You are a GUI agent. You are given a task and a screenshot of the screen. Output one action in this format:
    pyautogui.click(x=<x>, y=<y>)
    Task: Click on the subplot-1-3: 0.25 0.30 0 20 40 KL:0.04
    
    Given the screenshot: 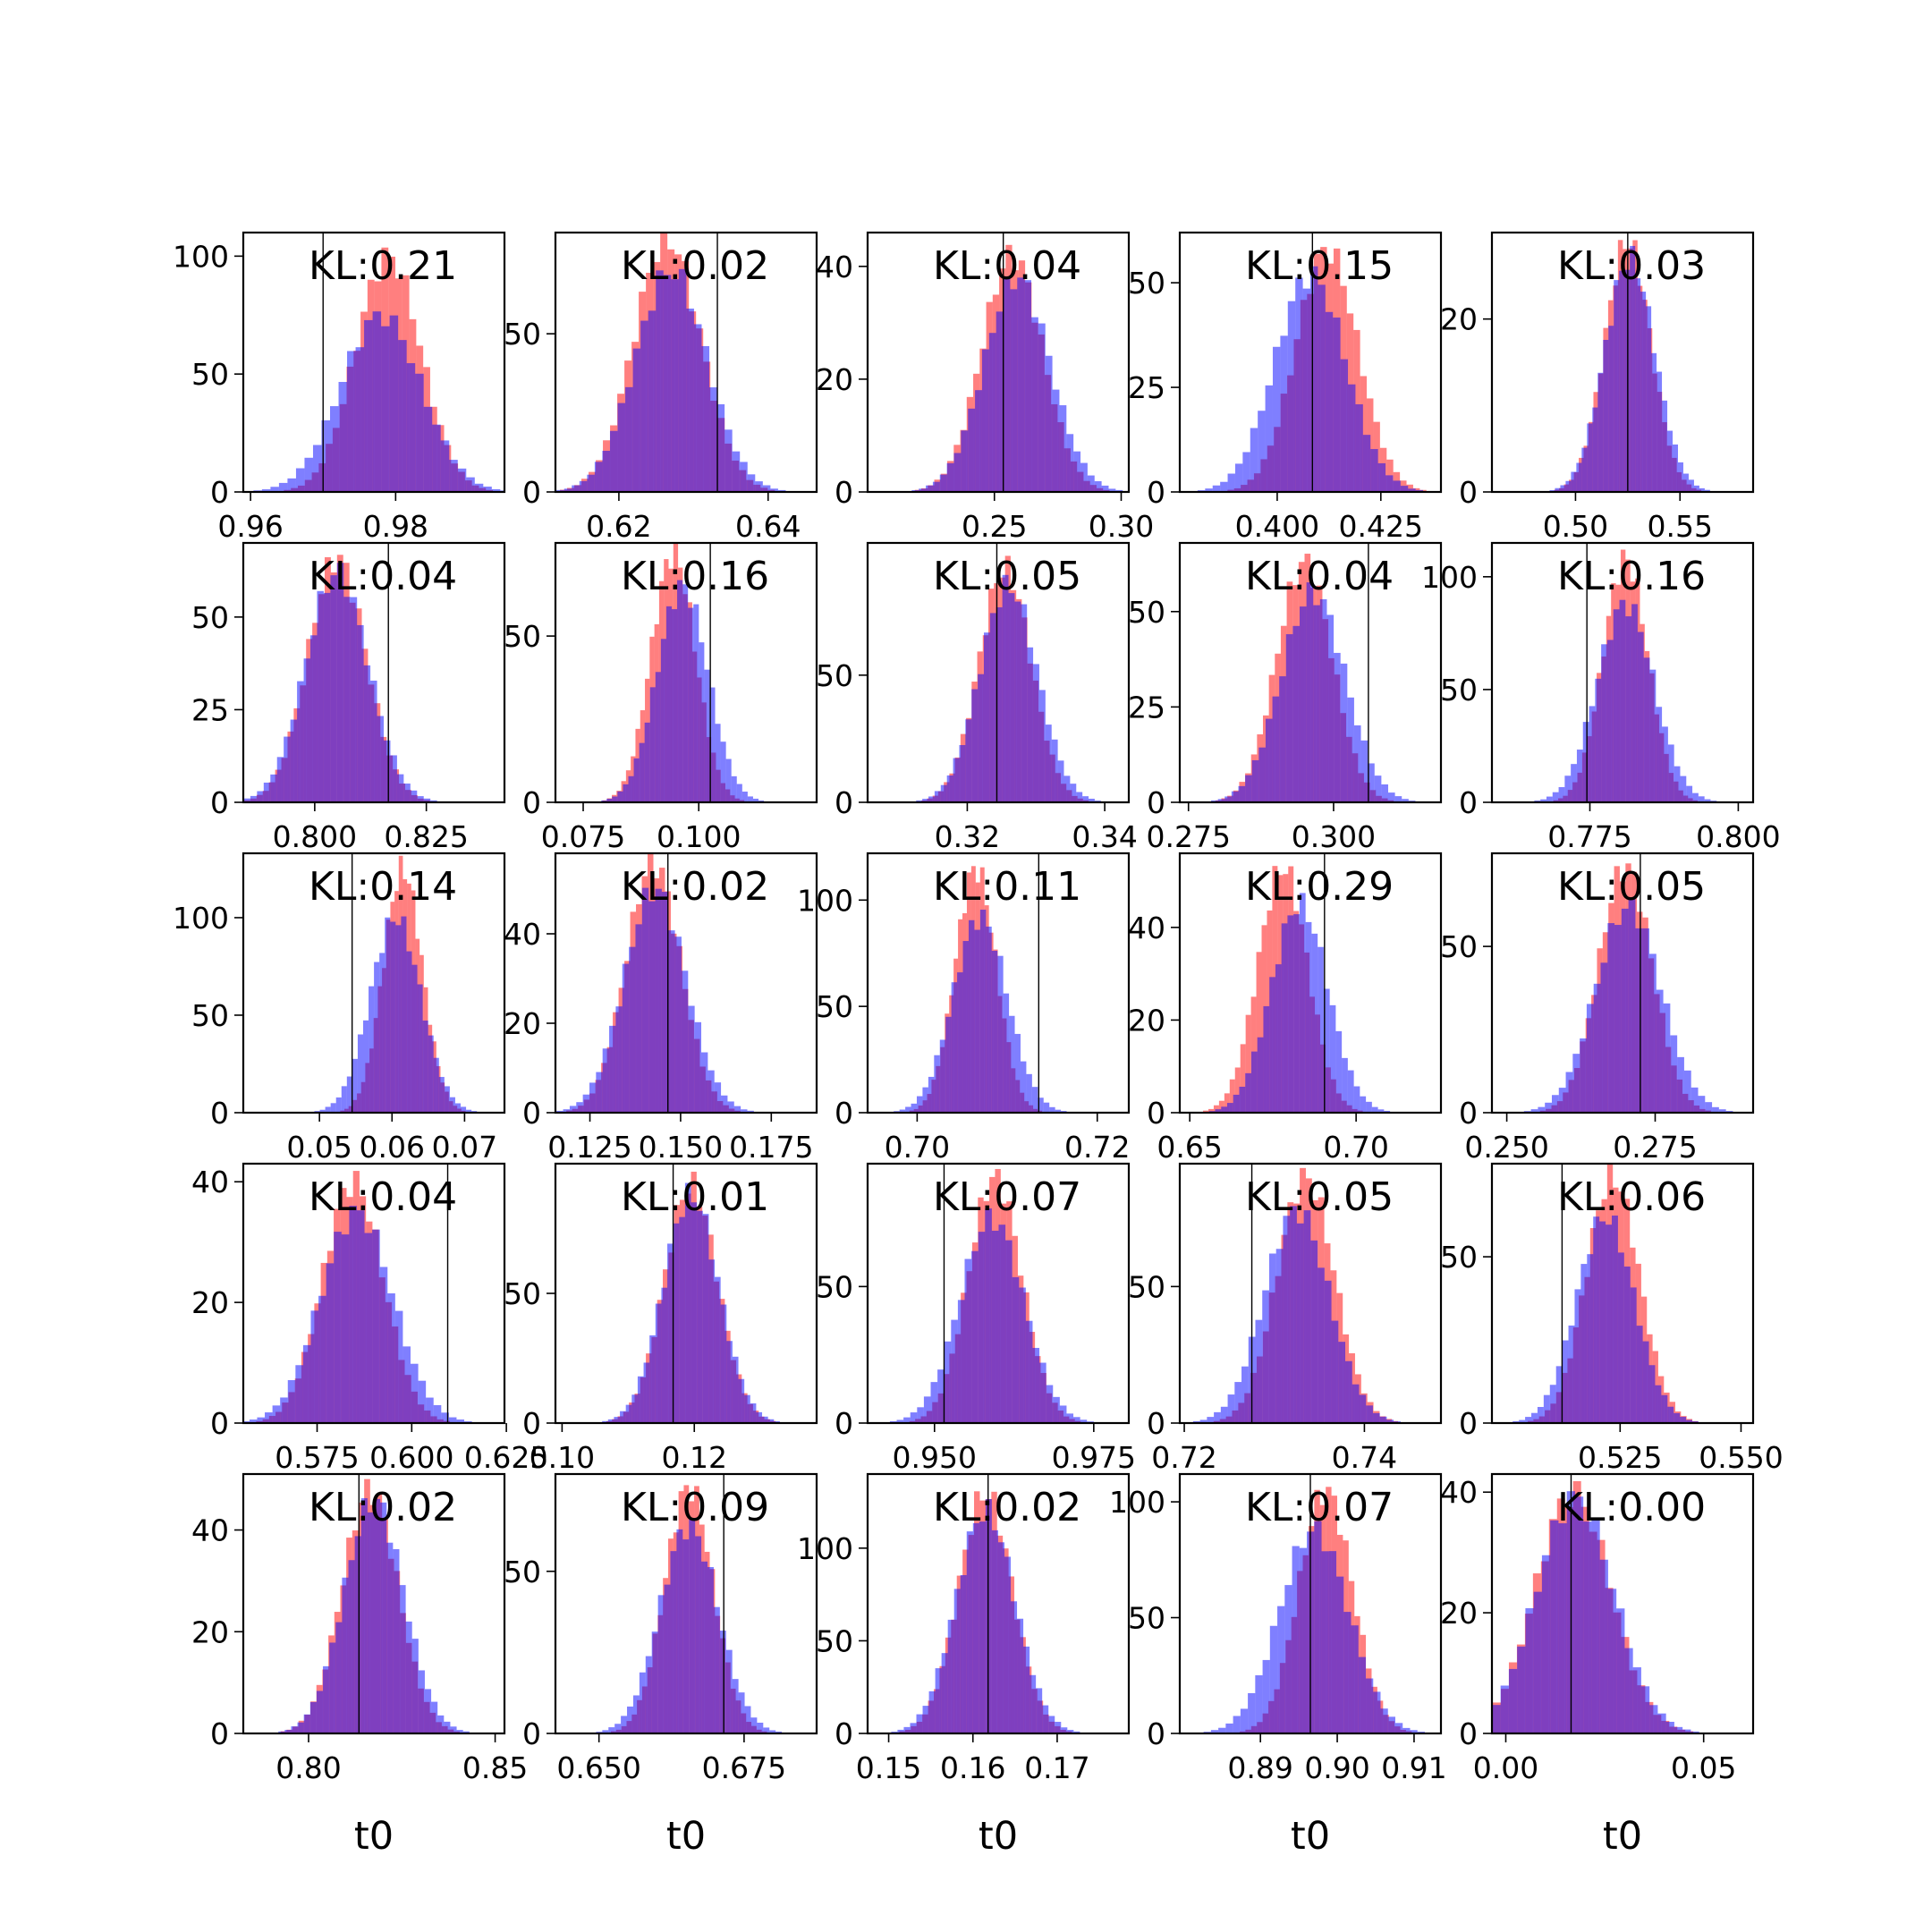 What is the action you would take?
    pyautogui.click(x=985, y=387)
    